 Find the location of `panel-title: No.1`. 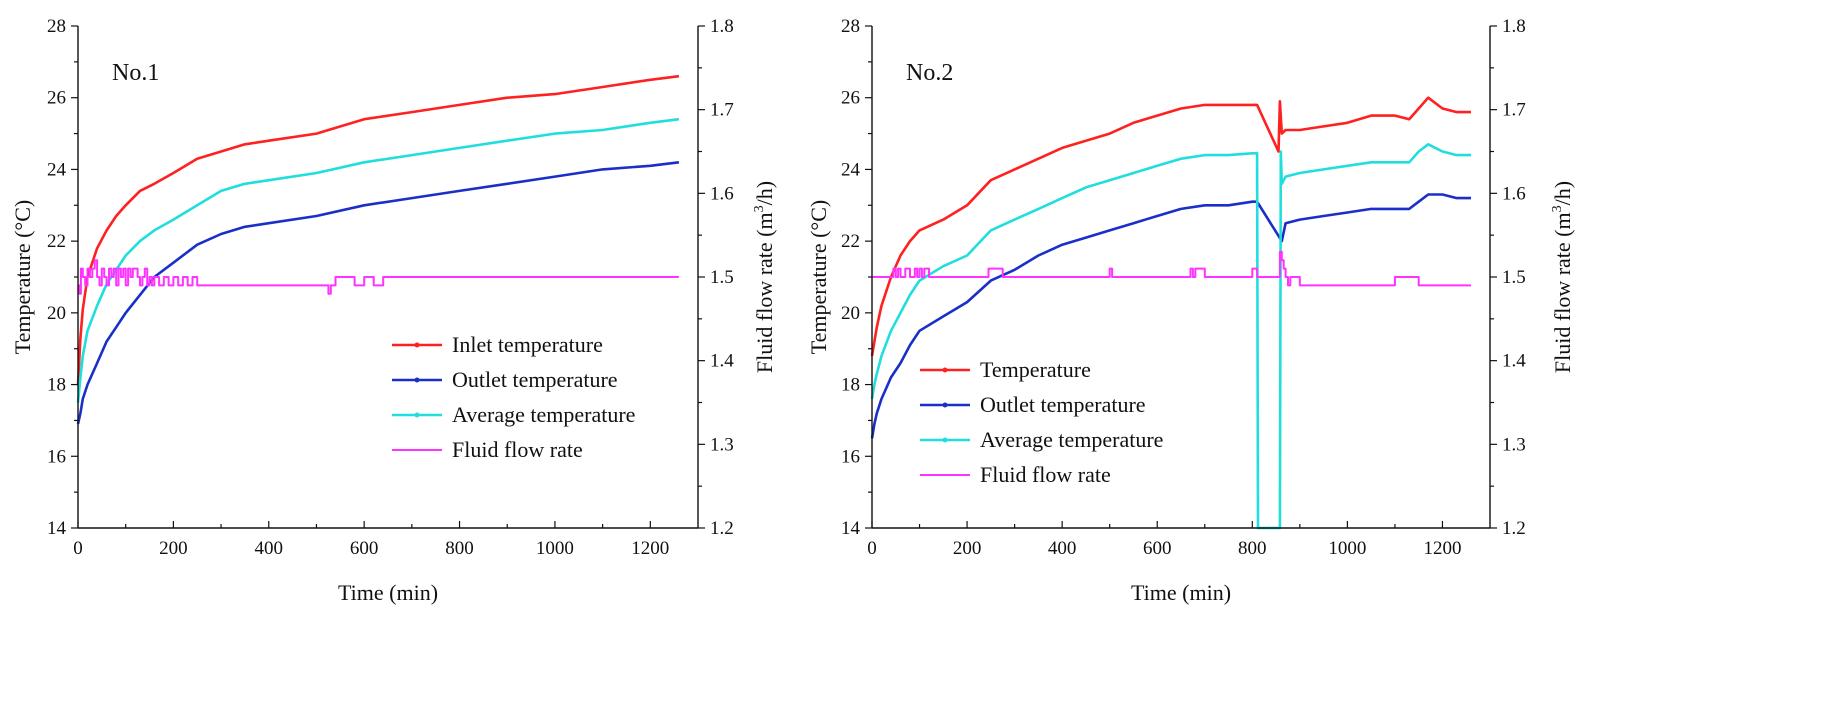

panel-title: No.1 is located at coordinates (135, 73).